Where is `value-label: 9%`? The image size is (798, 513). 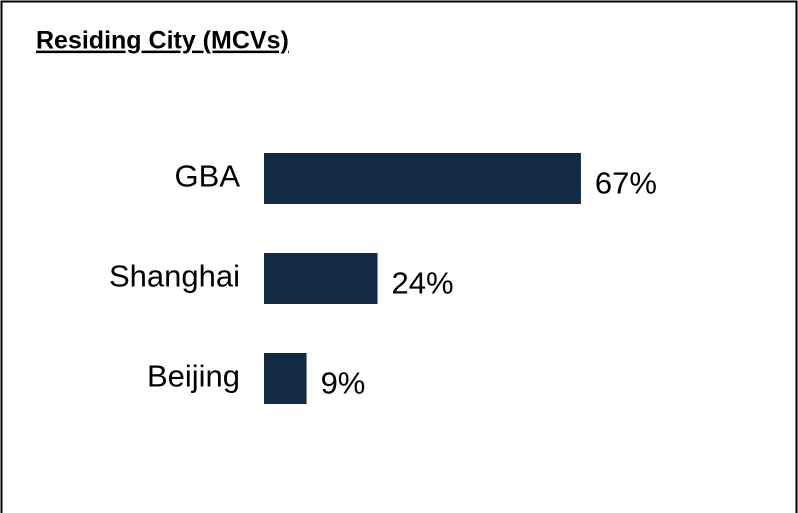
value-label: 9% is located at coordinates (343, 383).